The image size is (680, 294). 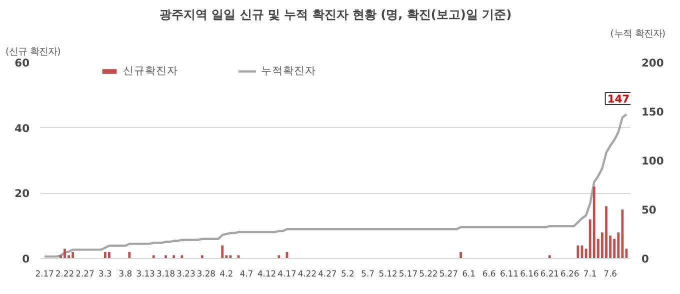 What do you see at coordinates (247, 273) in the screenshot?
I see `x-tick-label: 4.7` at bounding box center [247, 273].